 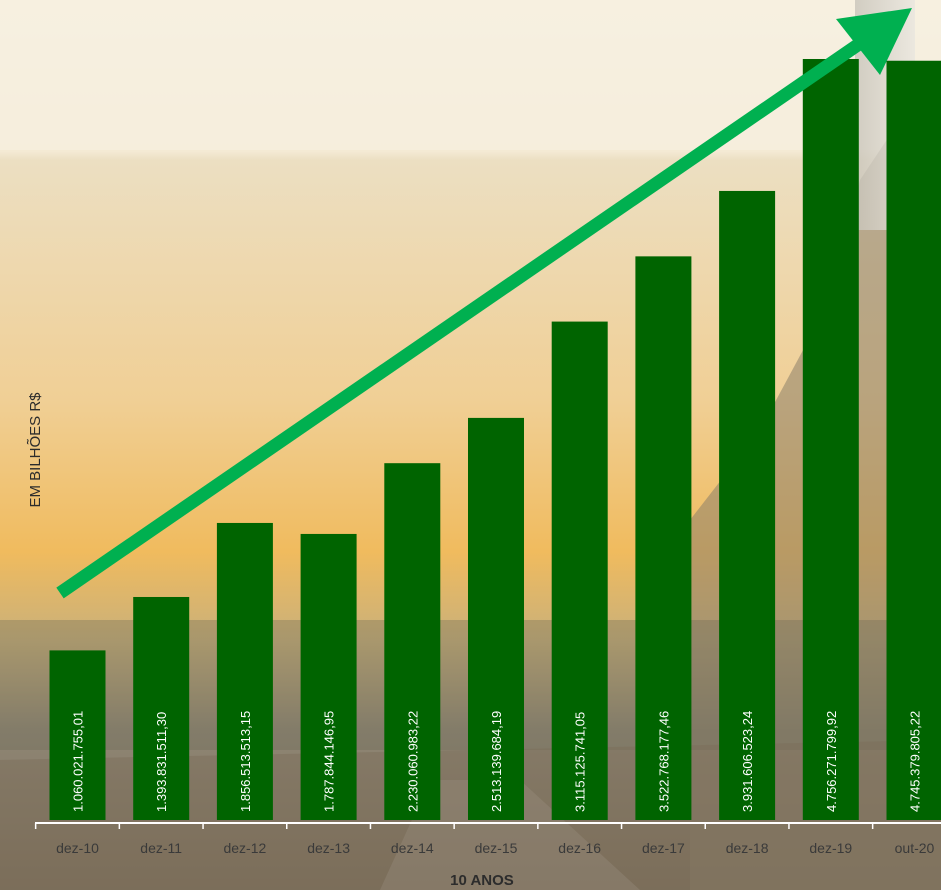 I want to click on data-label-dez-19: 4.756.271.799,92, so click(x=831, y=761).